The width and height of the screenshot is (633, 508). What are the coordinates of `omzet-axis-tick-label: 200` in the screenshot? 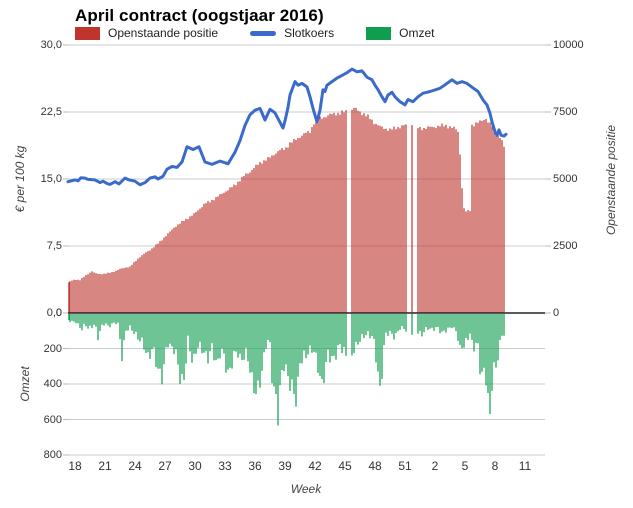 It's located at (52, 348).